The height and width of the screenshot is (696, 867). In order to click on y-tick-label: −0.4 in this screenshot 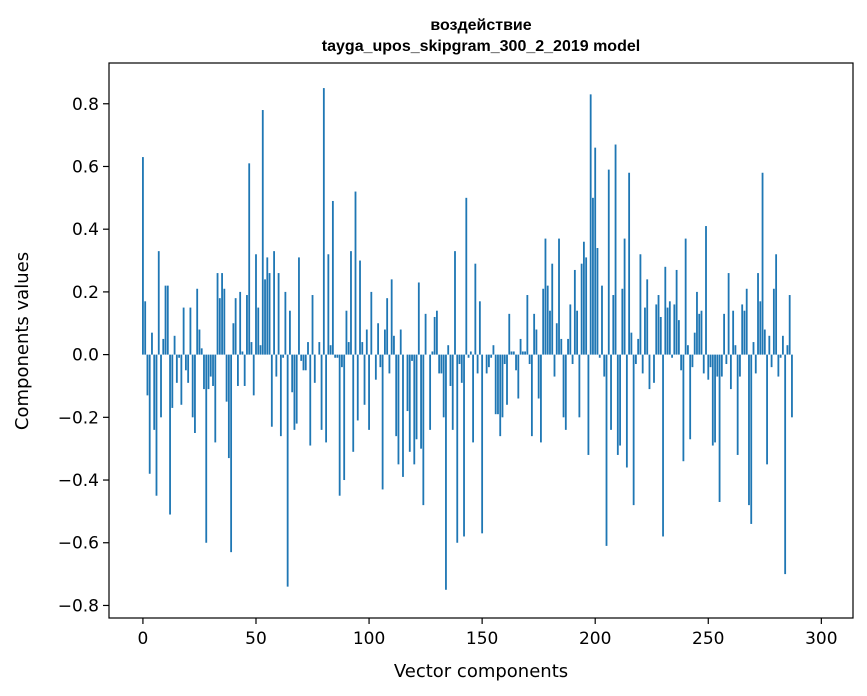, I will do `click(78, 481)`.